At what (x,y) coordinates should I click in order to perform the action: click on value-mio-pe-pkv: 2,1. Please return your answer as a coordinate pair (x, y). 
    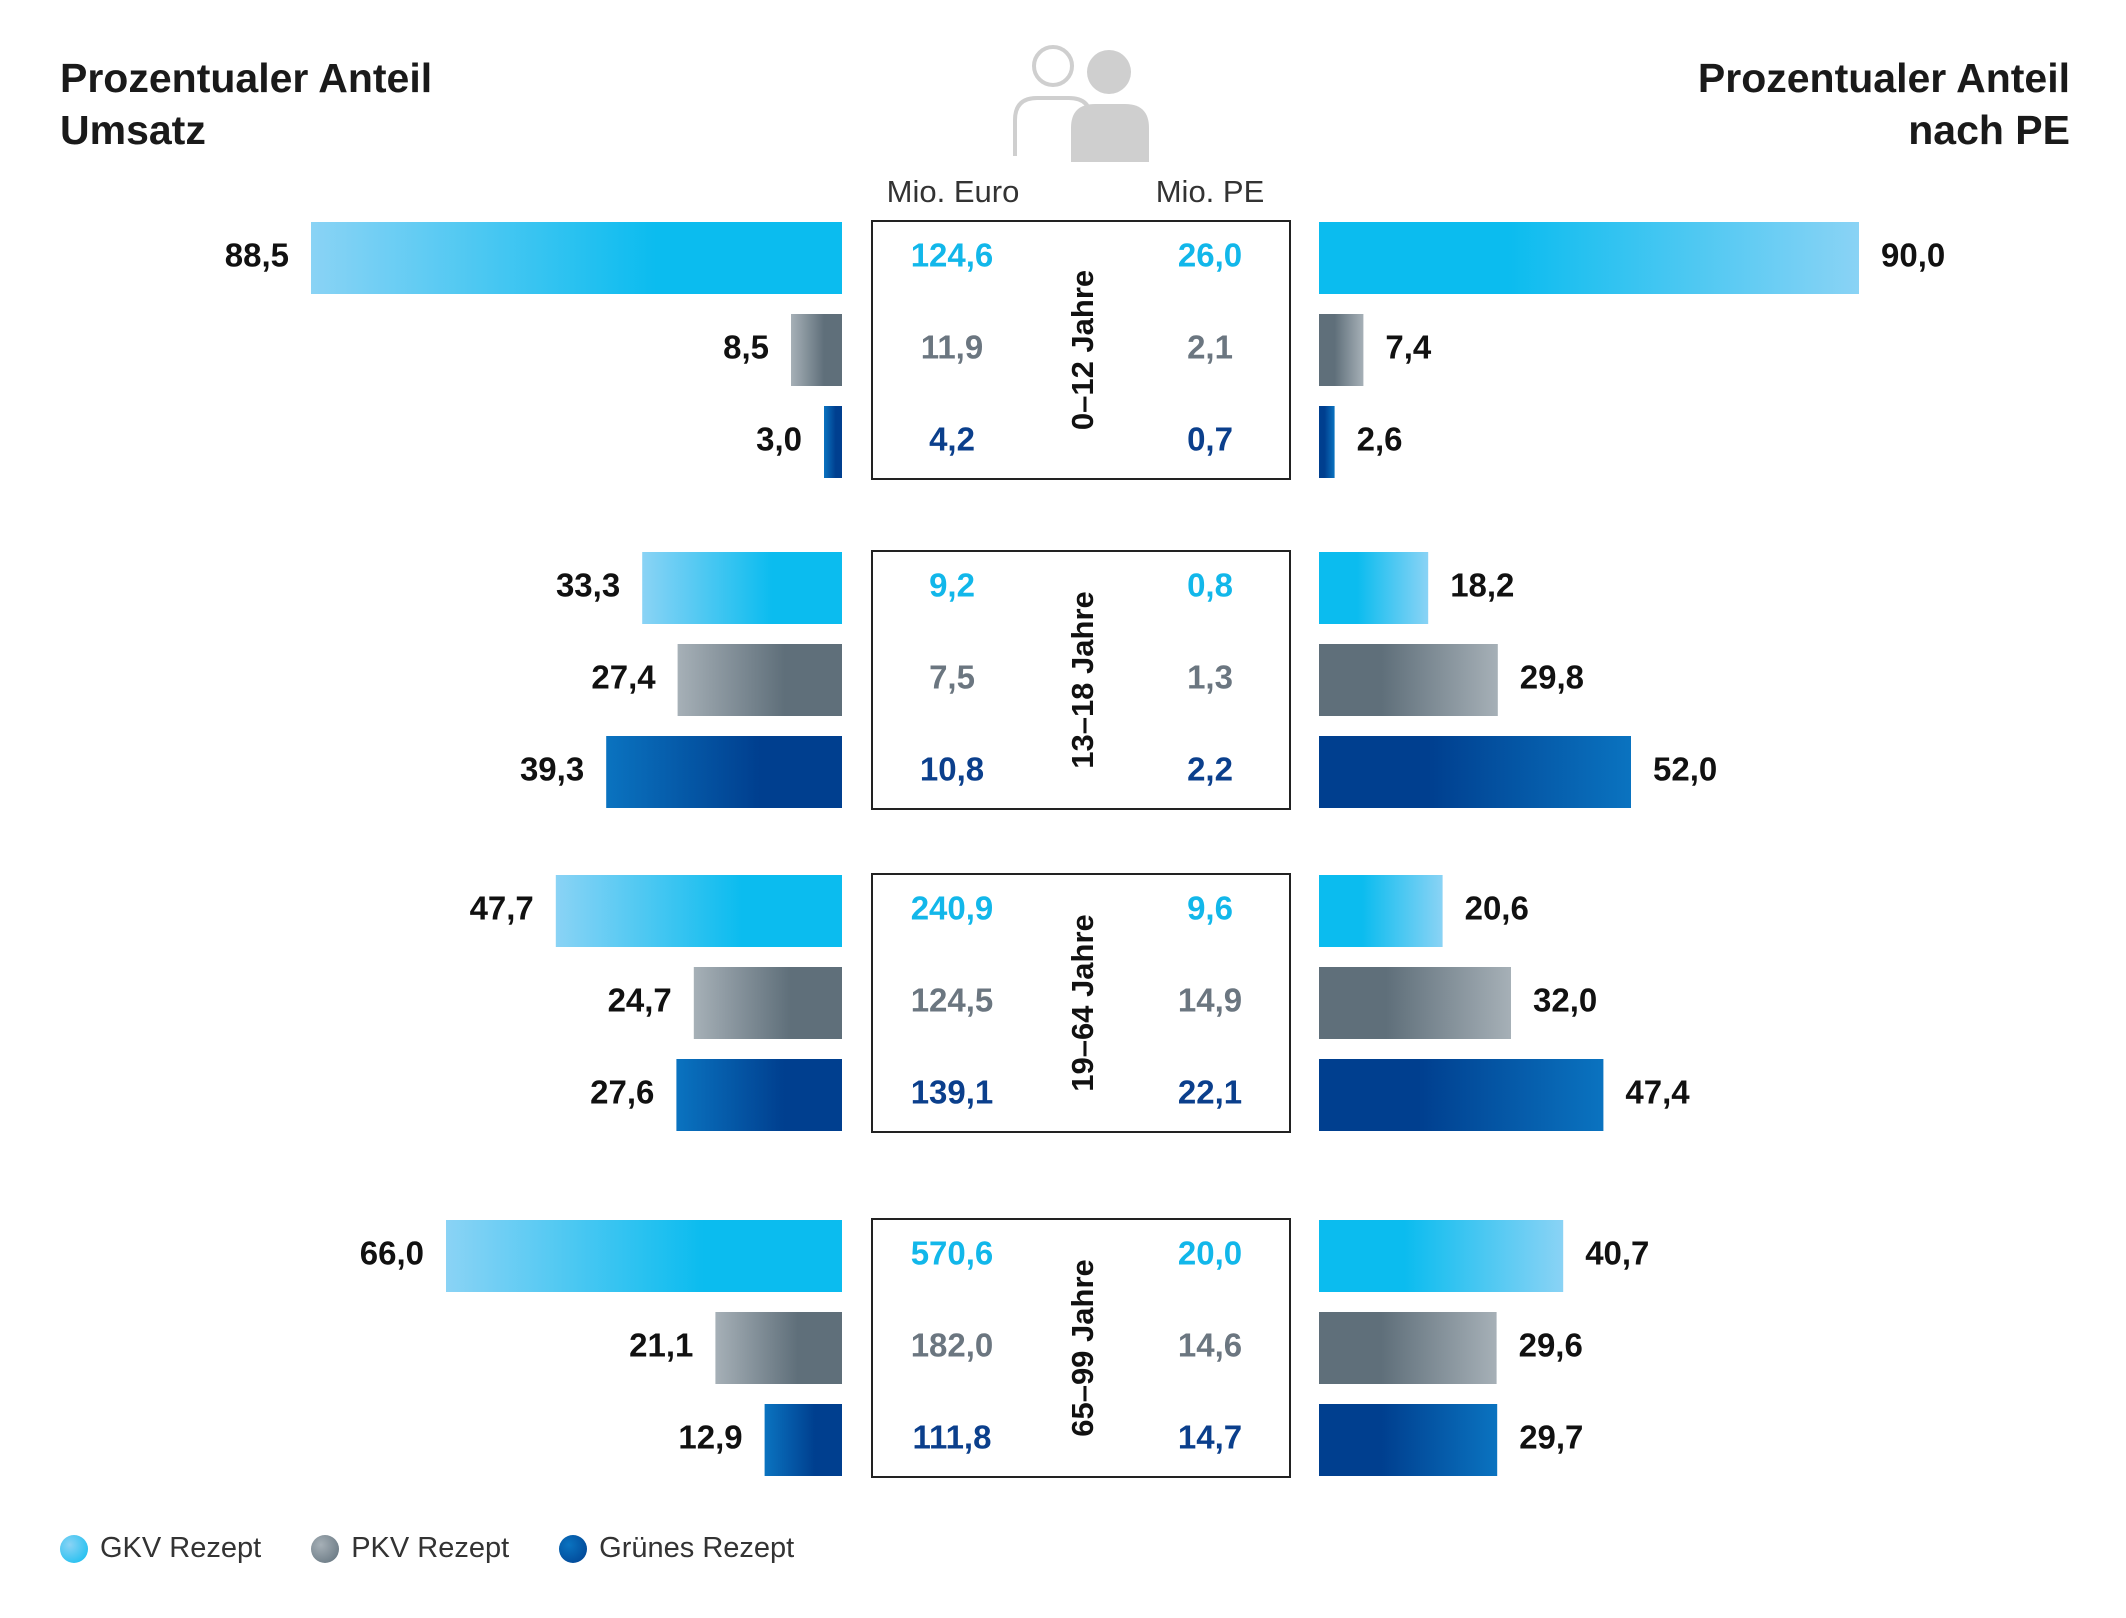
    Looking at the image, I should click on (1210, 347).